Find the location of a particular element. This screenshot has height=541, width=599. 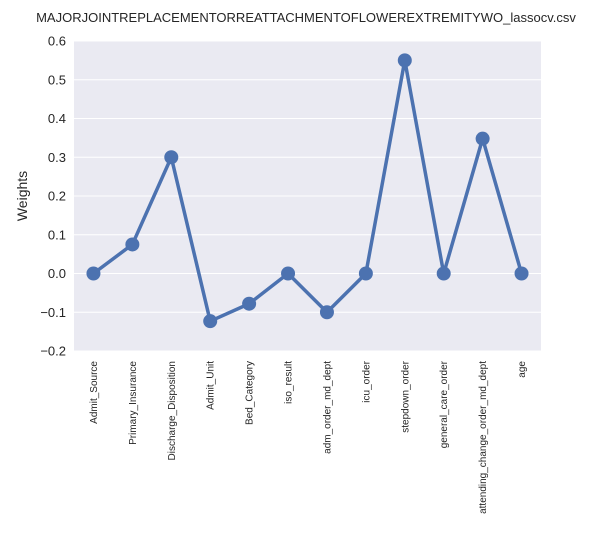

y-tick-label: 0.5 is located at coordinates (57, 79).